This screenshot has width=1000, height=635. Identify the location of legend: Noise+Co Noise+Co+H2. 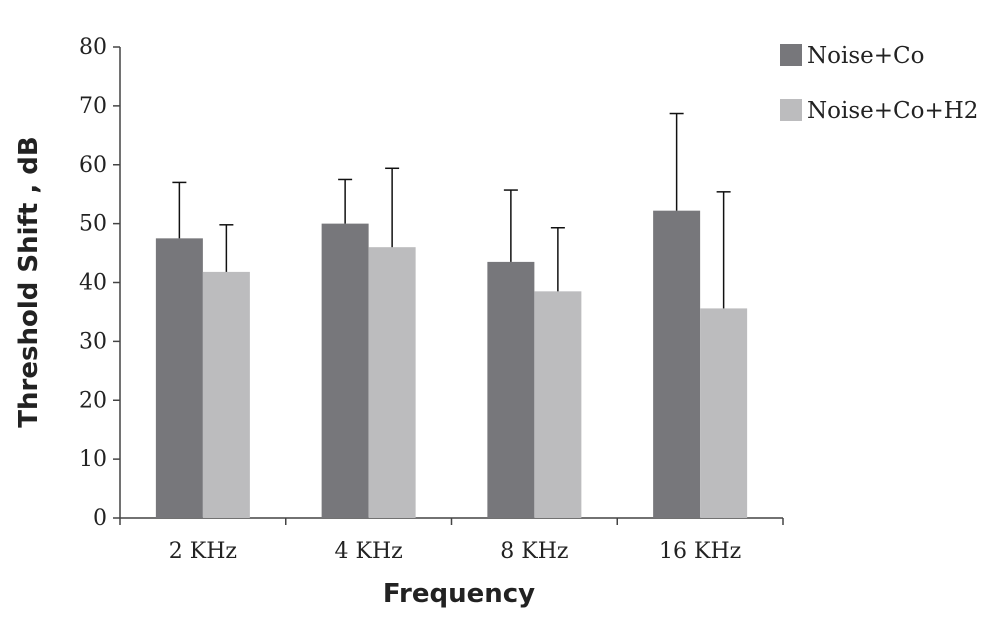
(879, 83).